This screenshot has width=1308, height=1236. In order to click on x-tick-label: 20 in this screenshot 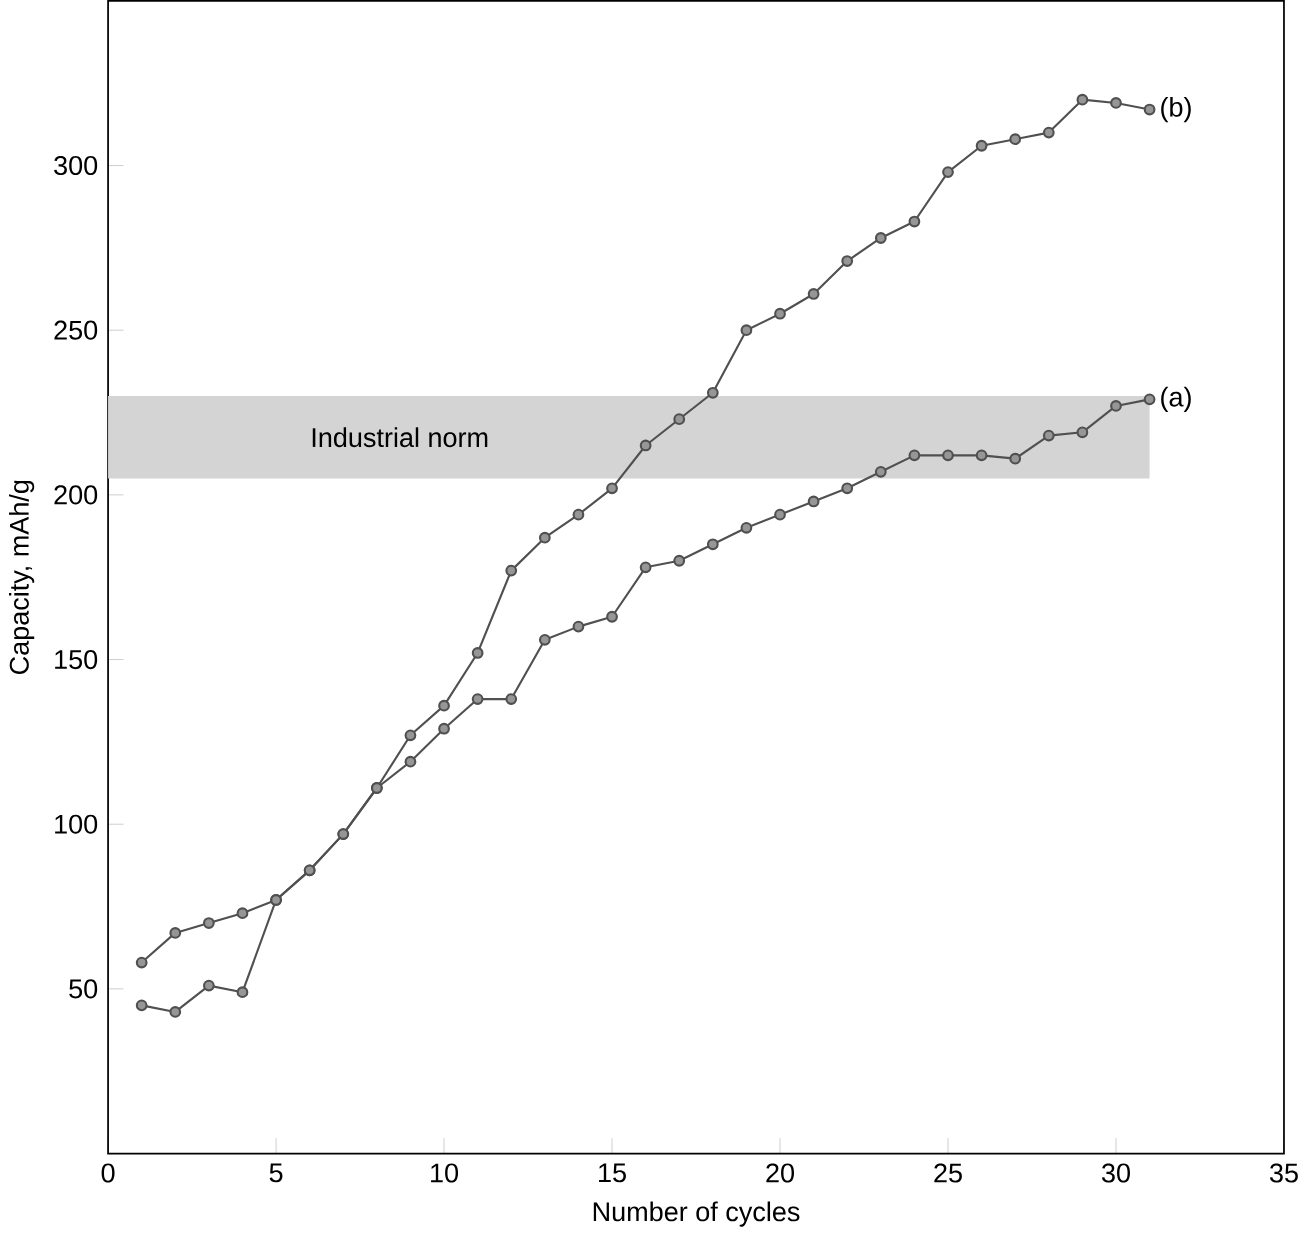, I will do `click(780, 1173)`.